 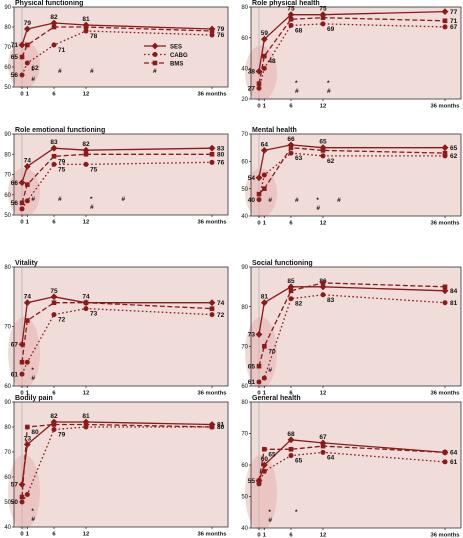 I want to click on panel-title: Physical functioning, so click(x=49, y=3).